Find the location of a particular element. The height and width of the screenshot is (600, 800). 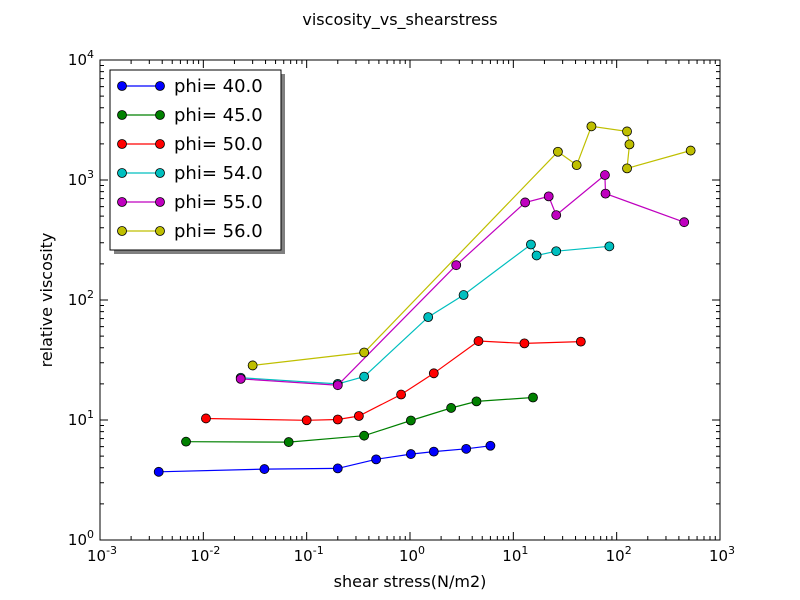

legend-label: phi= 40.0 is located at coordinates (218, 86).